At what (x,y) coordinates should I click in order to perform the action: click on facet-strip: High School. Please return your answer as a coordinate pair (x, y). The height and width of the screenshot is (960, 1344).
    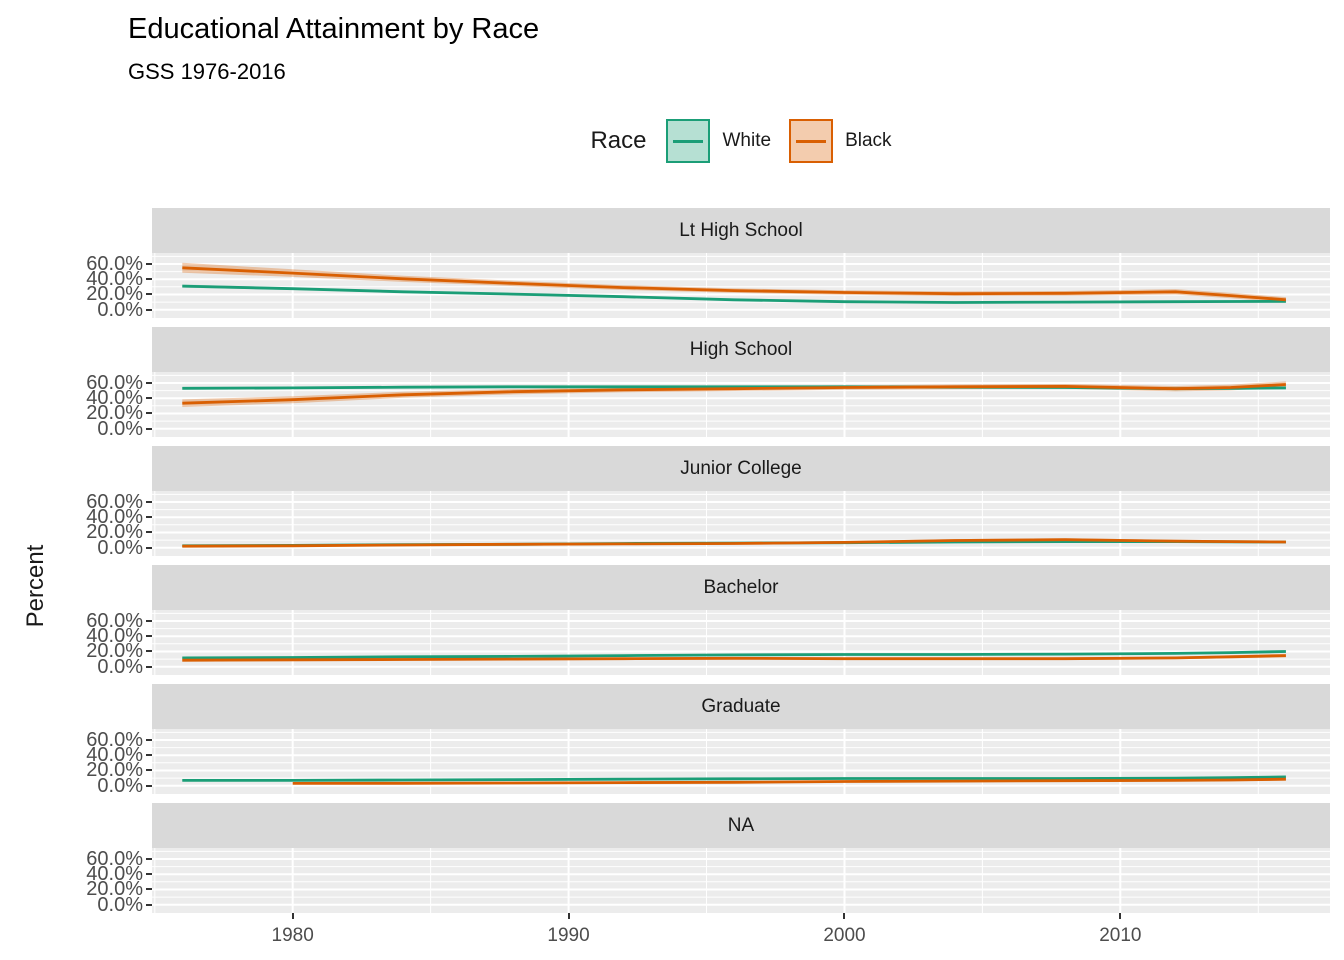
    Looking at the image, I should click on (741, 349).